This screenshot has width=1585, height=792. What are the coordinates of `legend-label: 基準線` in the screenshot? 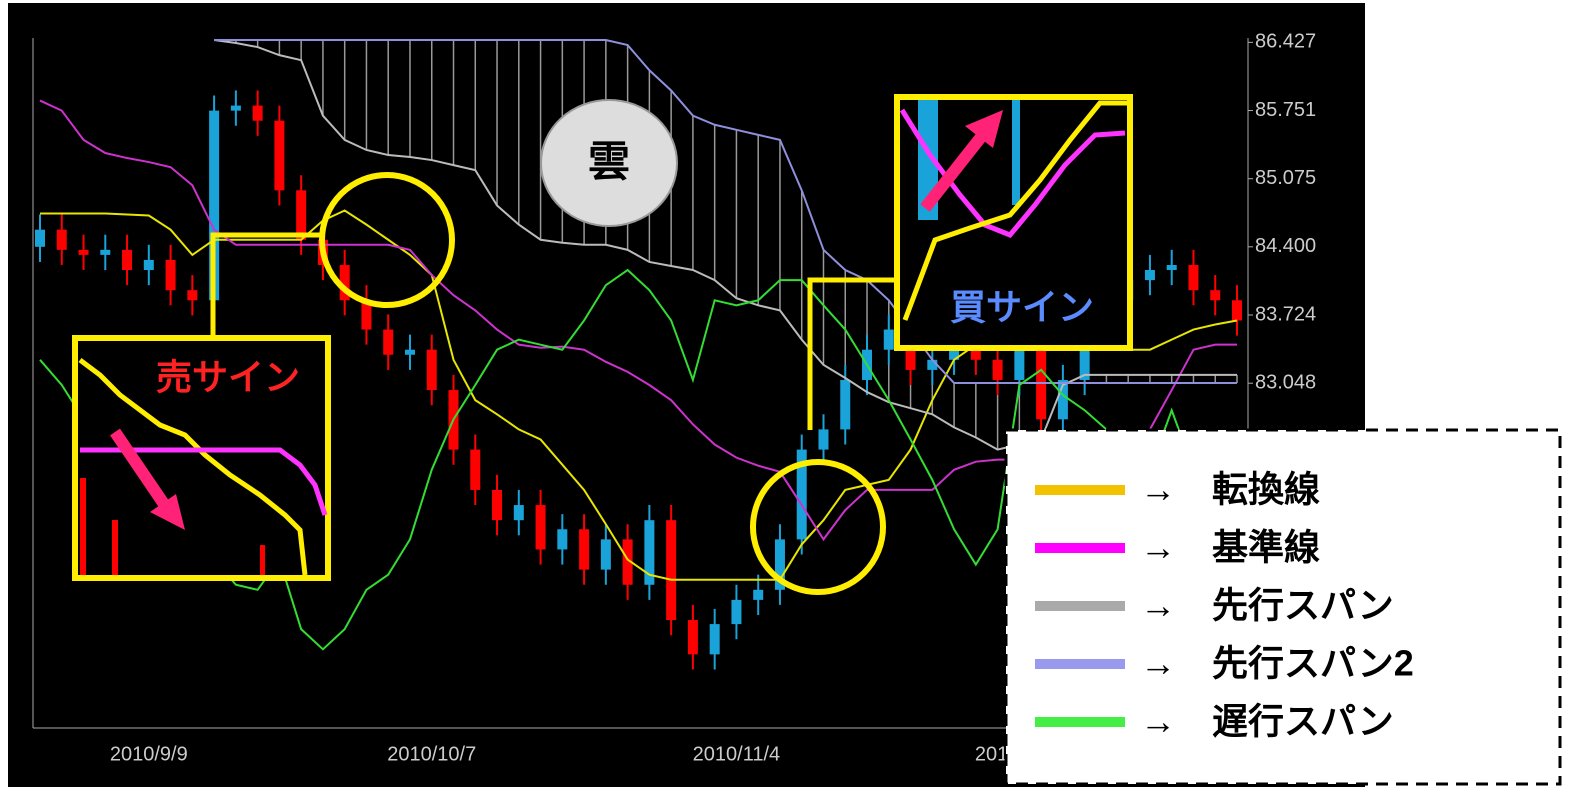 It's located at (1266, 547).